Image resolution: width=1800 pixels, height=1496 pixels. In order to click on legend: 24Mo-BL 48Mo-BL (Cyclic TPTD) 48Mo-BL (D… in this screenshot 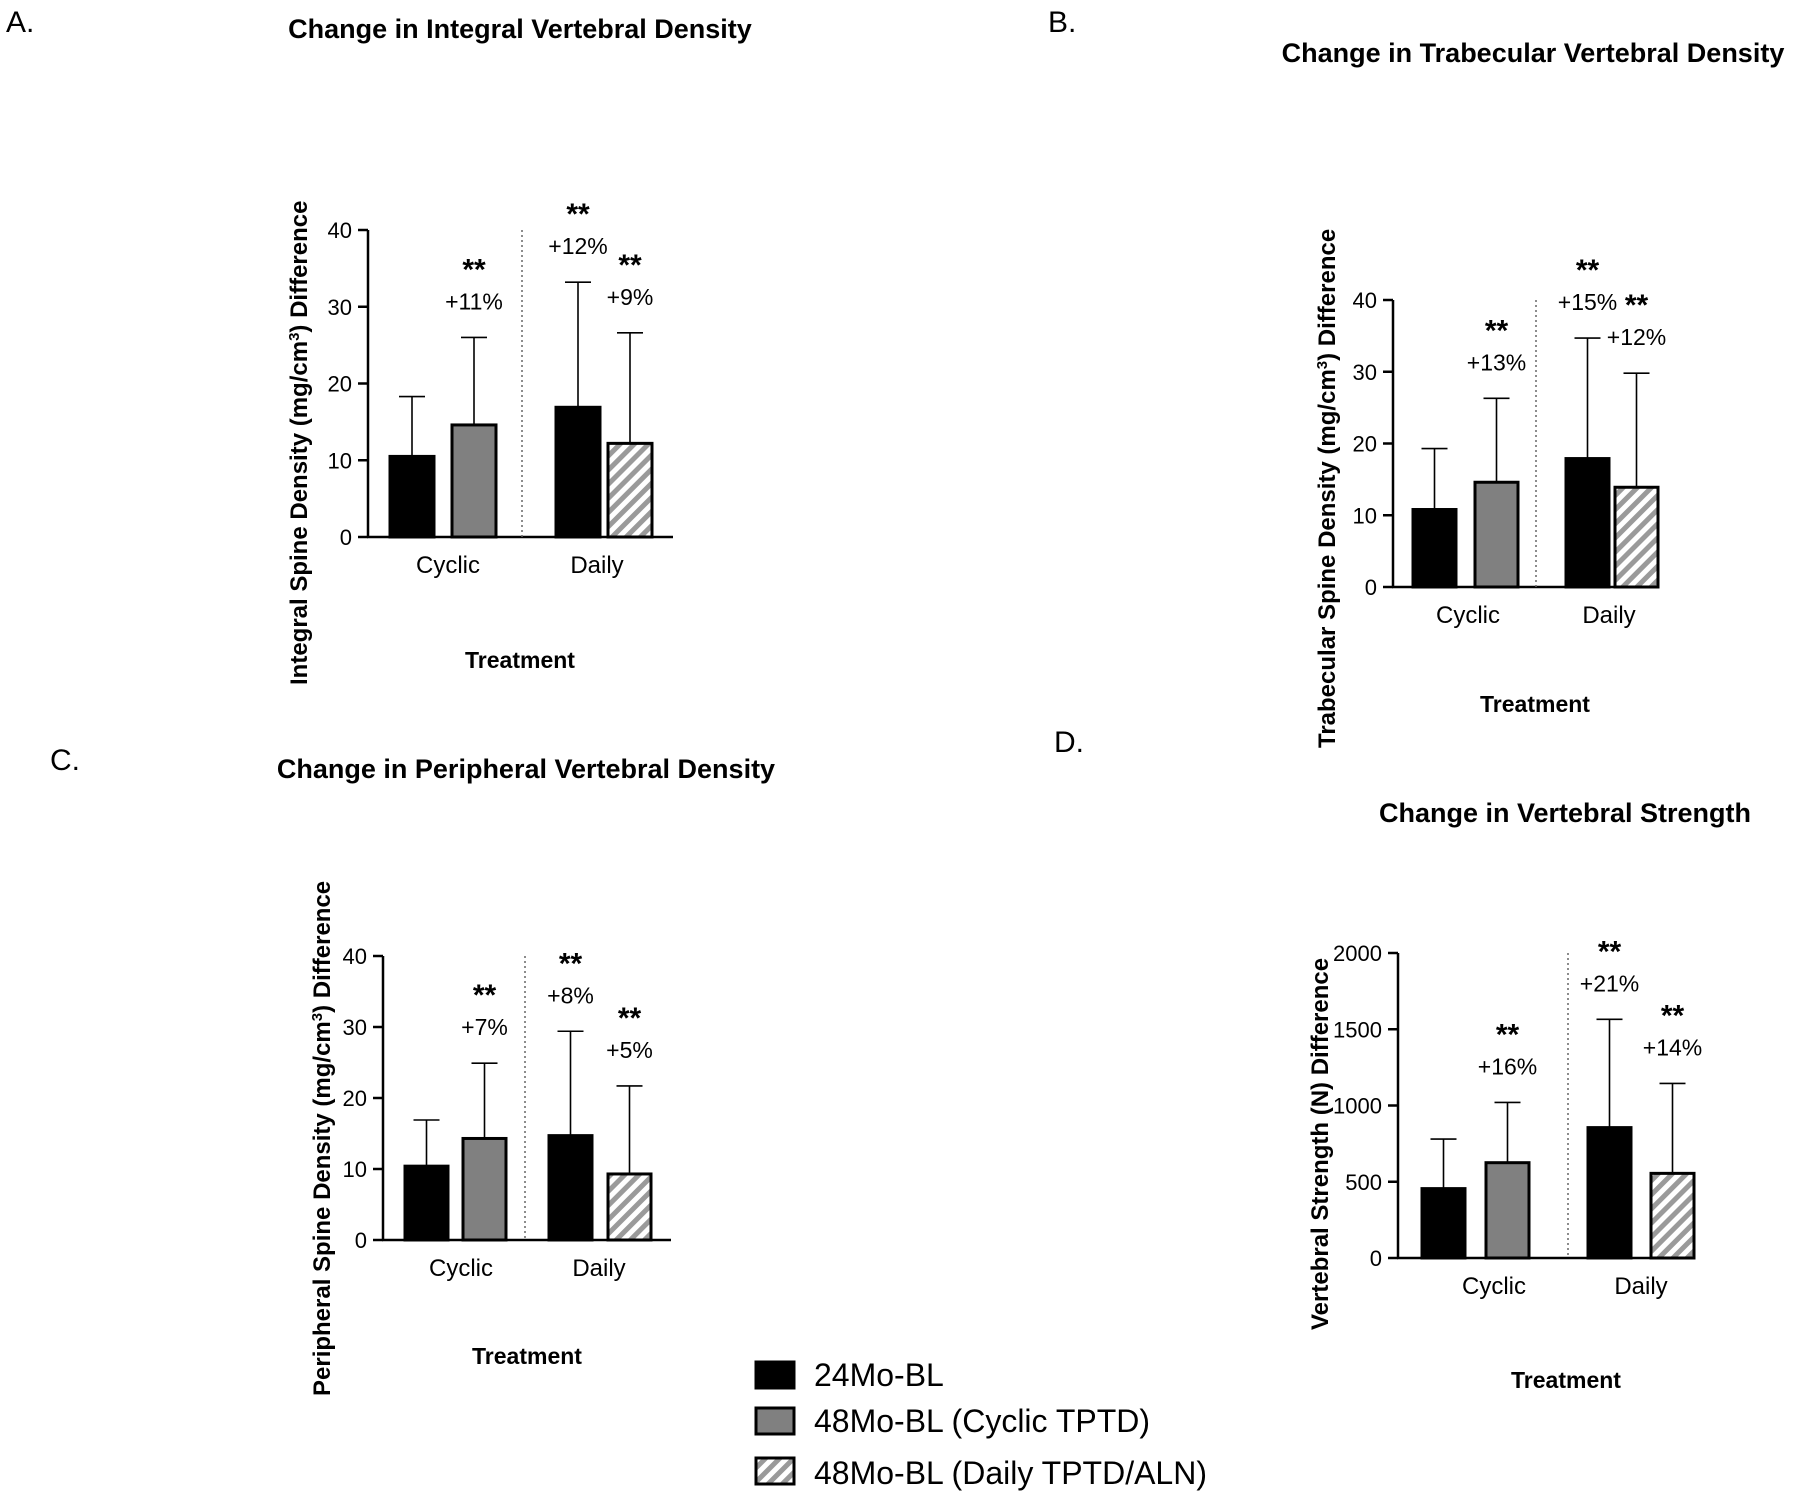, I will do `click(980, 1424)`.